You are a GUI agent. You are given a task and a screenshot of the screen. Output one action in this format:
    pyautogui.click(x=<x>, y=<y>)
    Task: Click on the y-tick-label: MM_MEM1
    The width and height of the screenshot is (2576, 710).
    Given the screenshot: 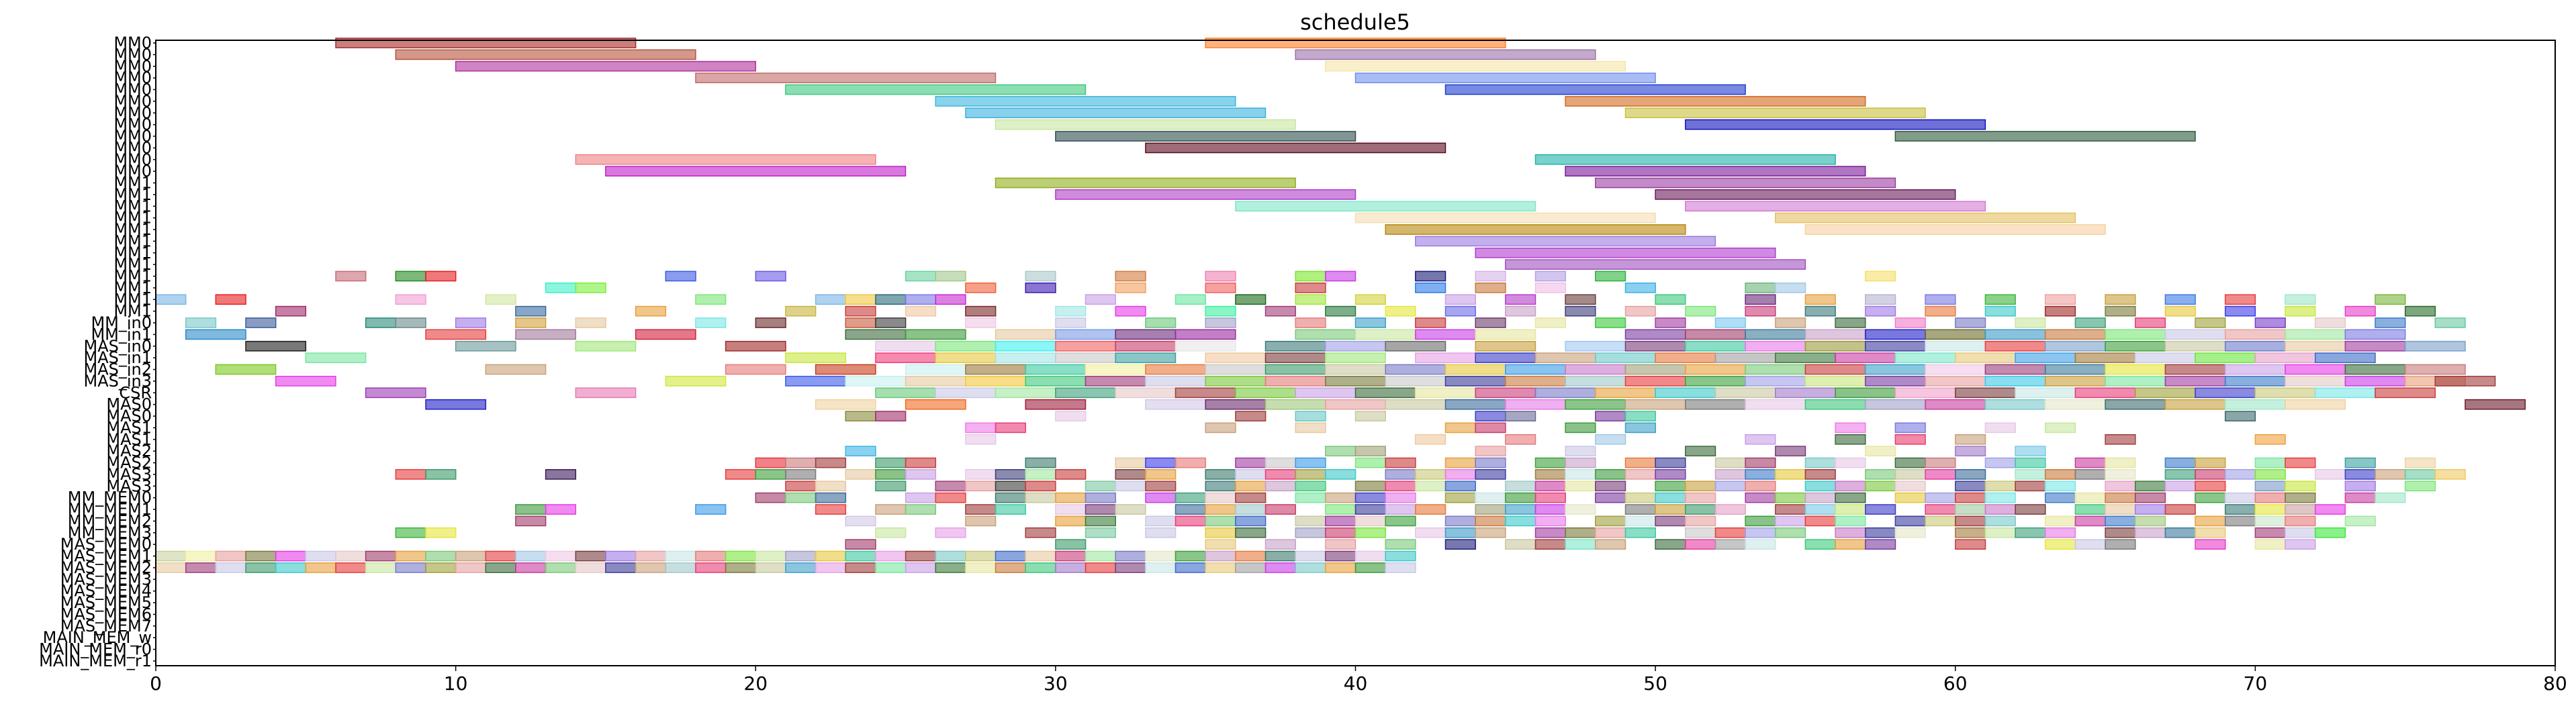 What is the action you would take?
    pyautogui.click(x=110, y=509)
    